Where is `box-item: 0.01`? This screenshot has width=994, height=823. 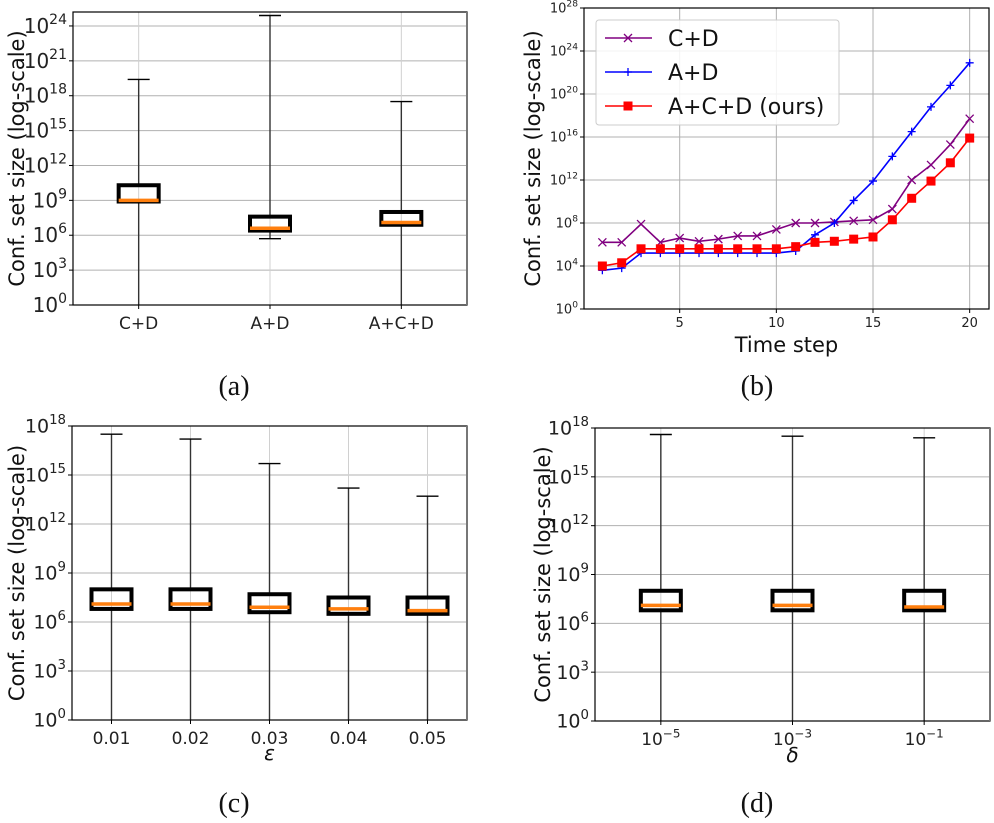
box-item: 0.01 is located at coordinates (111, 587).